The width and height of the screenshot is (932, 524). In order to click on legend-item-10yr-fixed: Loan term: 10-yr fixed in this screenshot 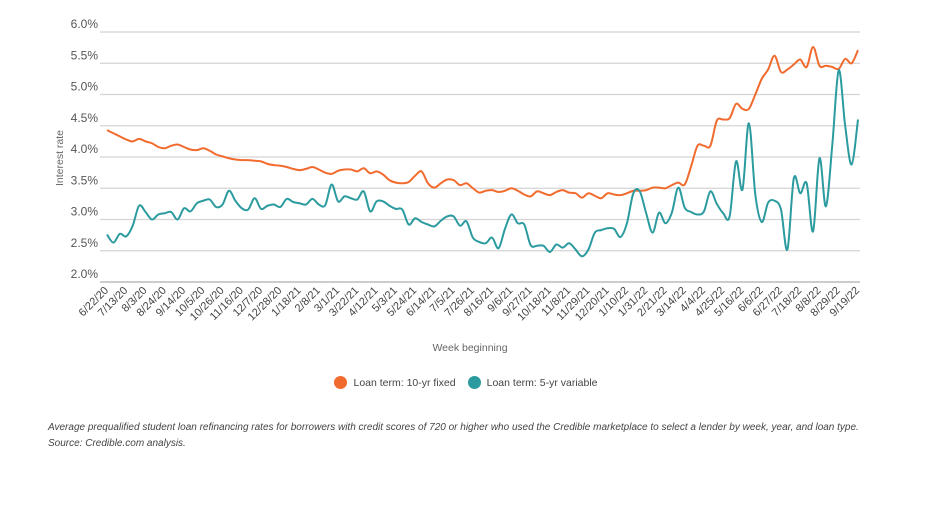, I will do `click(395, 382)`.